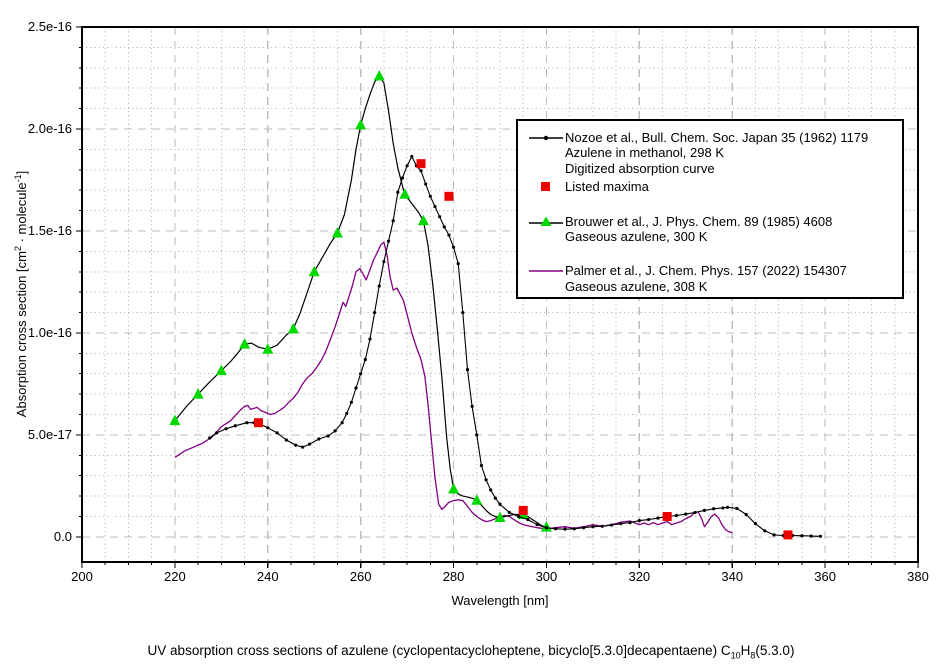 The image size is (942, 668). I want to click on red-square-marker-icon, so click(546, 187).